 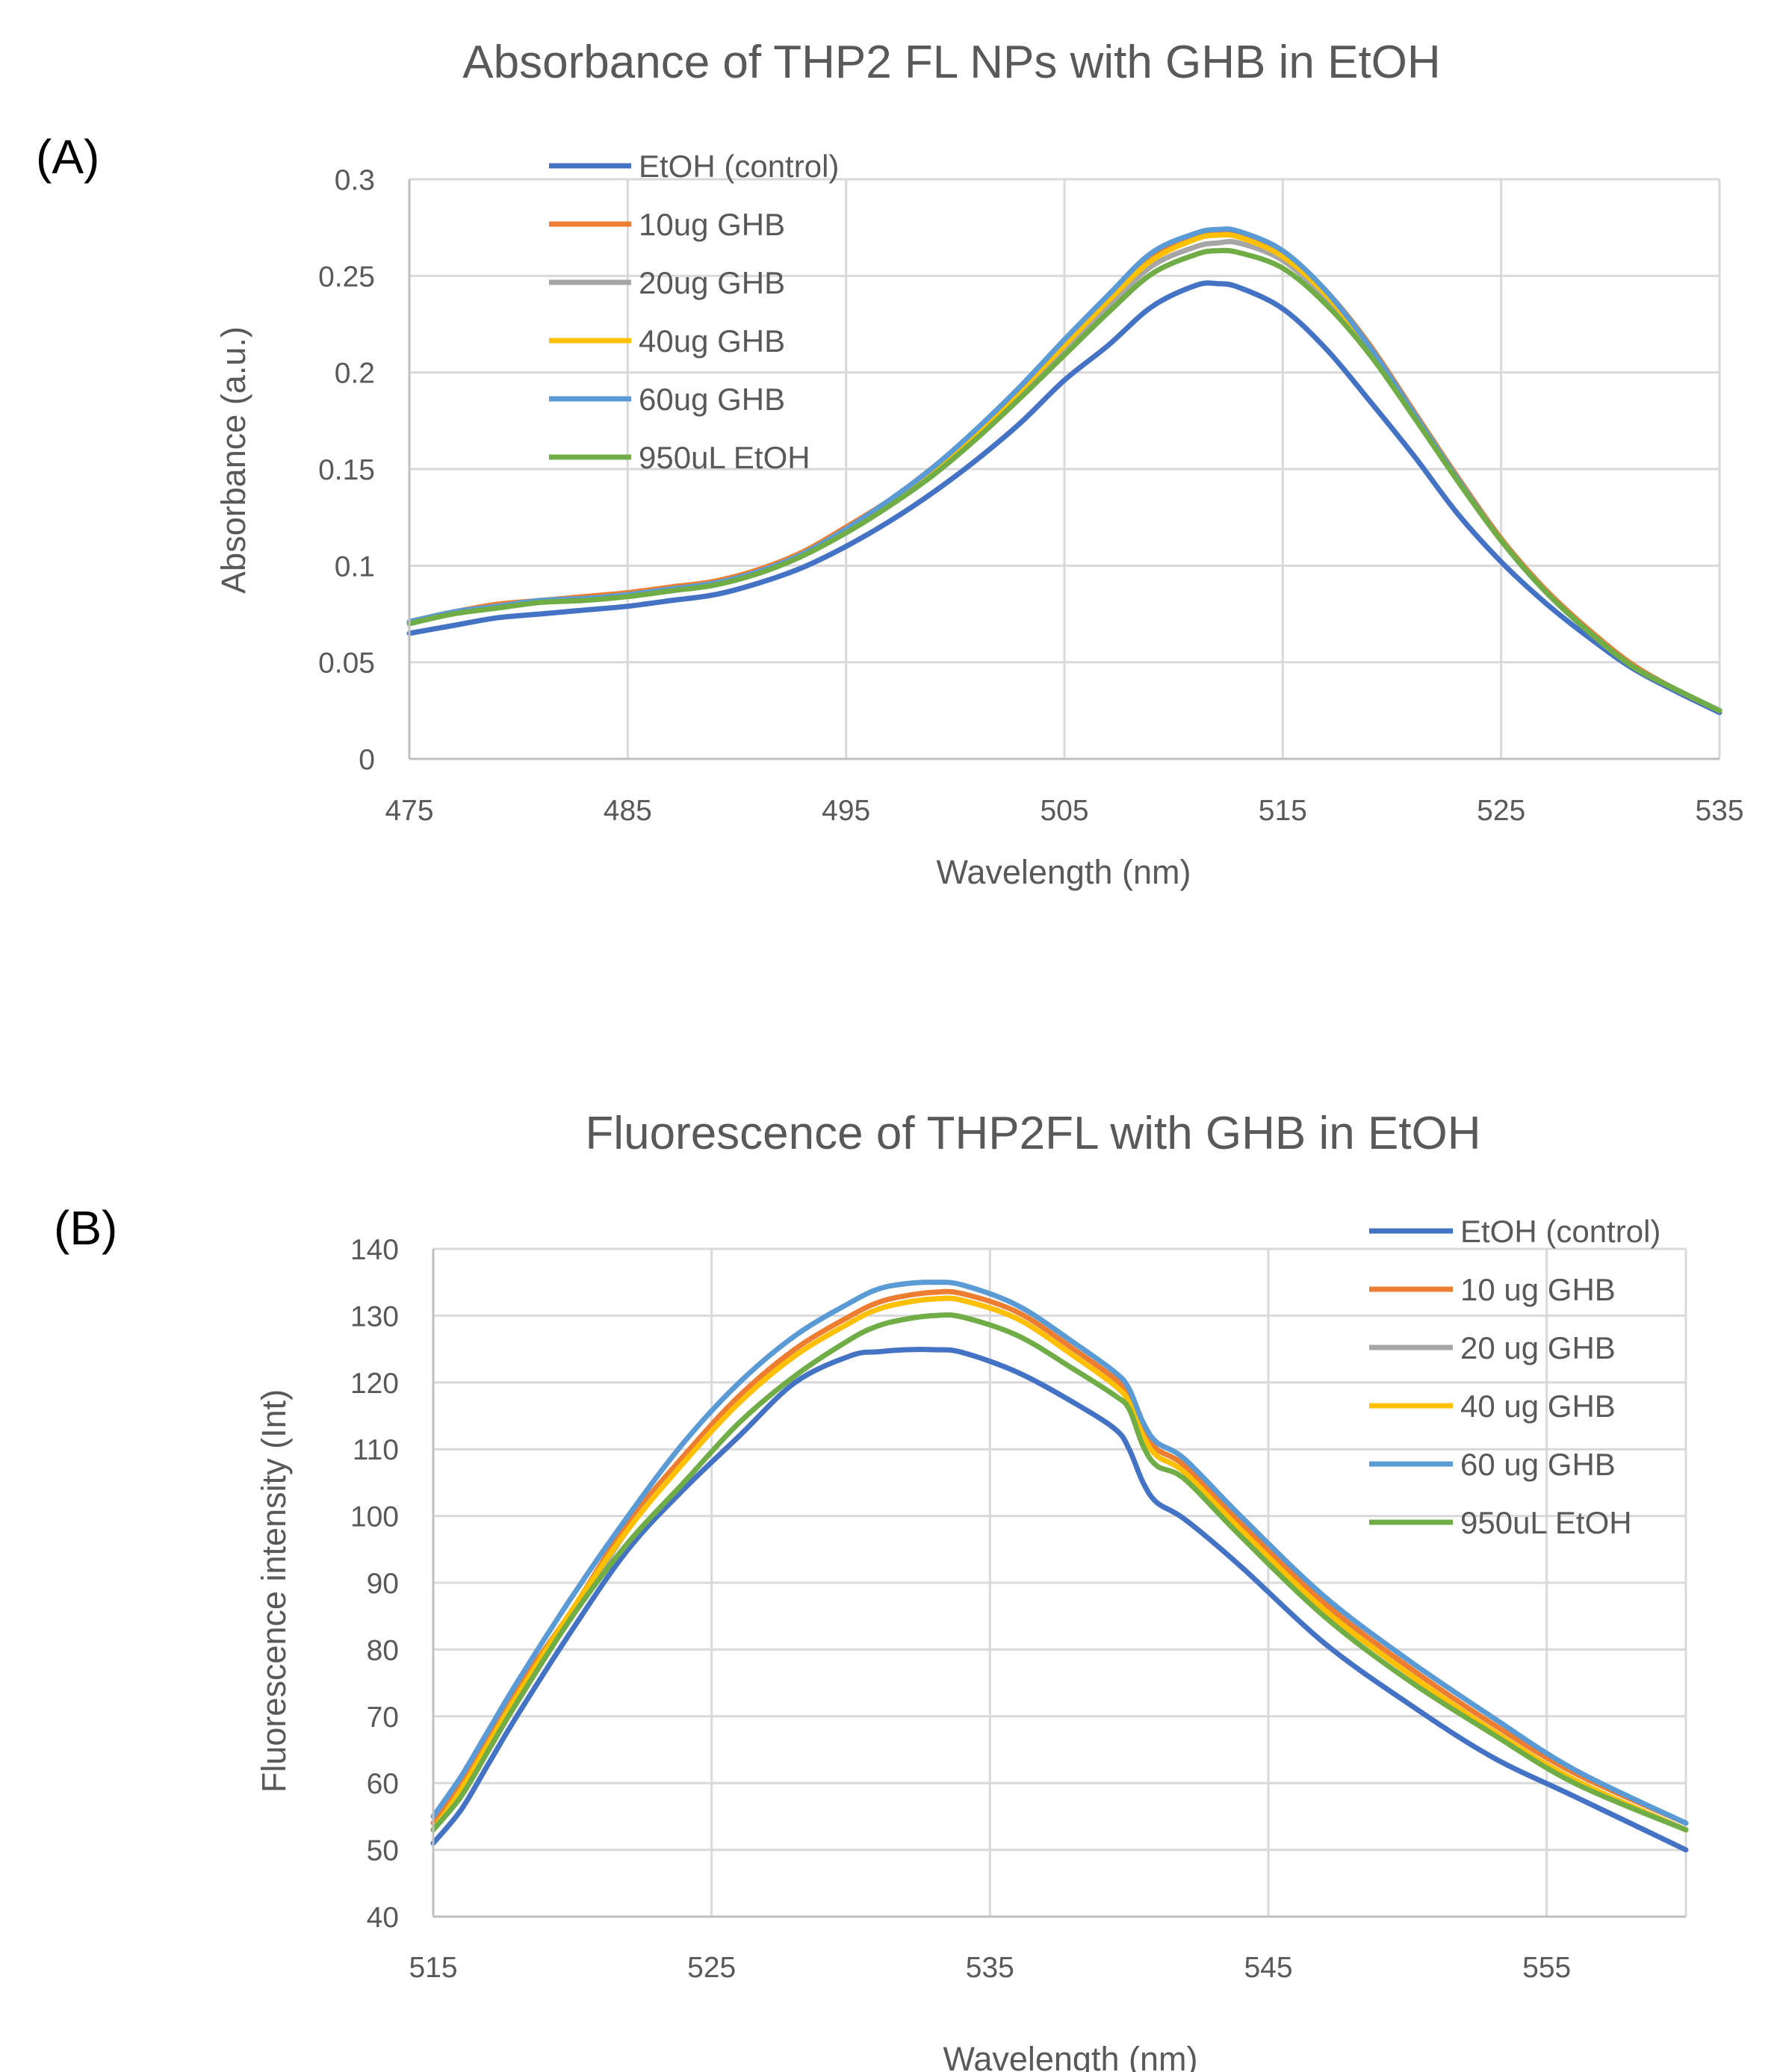 I want to click on y-tick-label: 0.15, so click(x=346, y=470).